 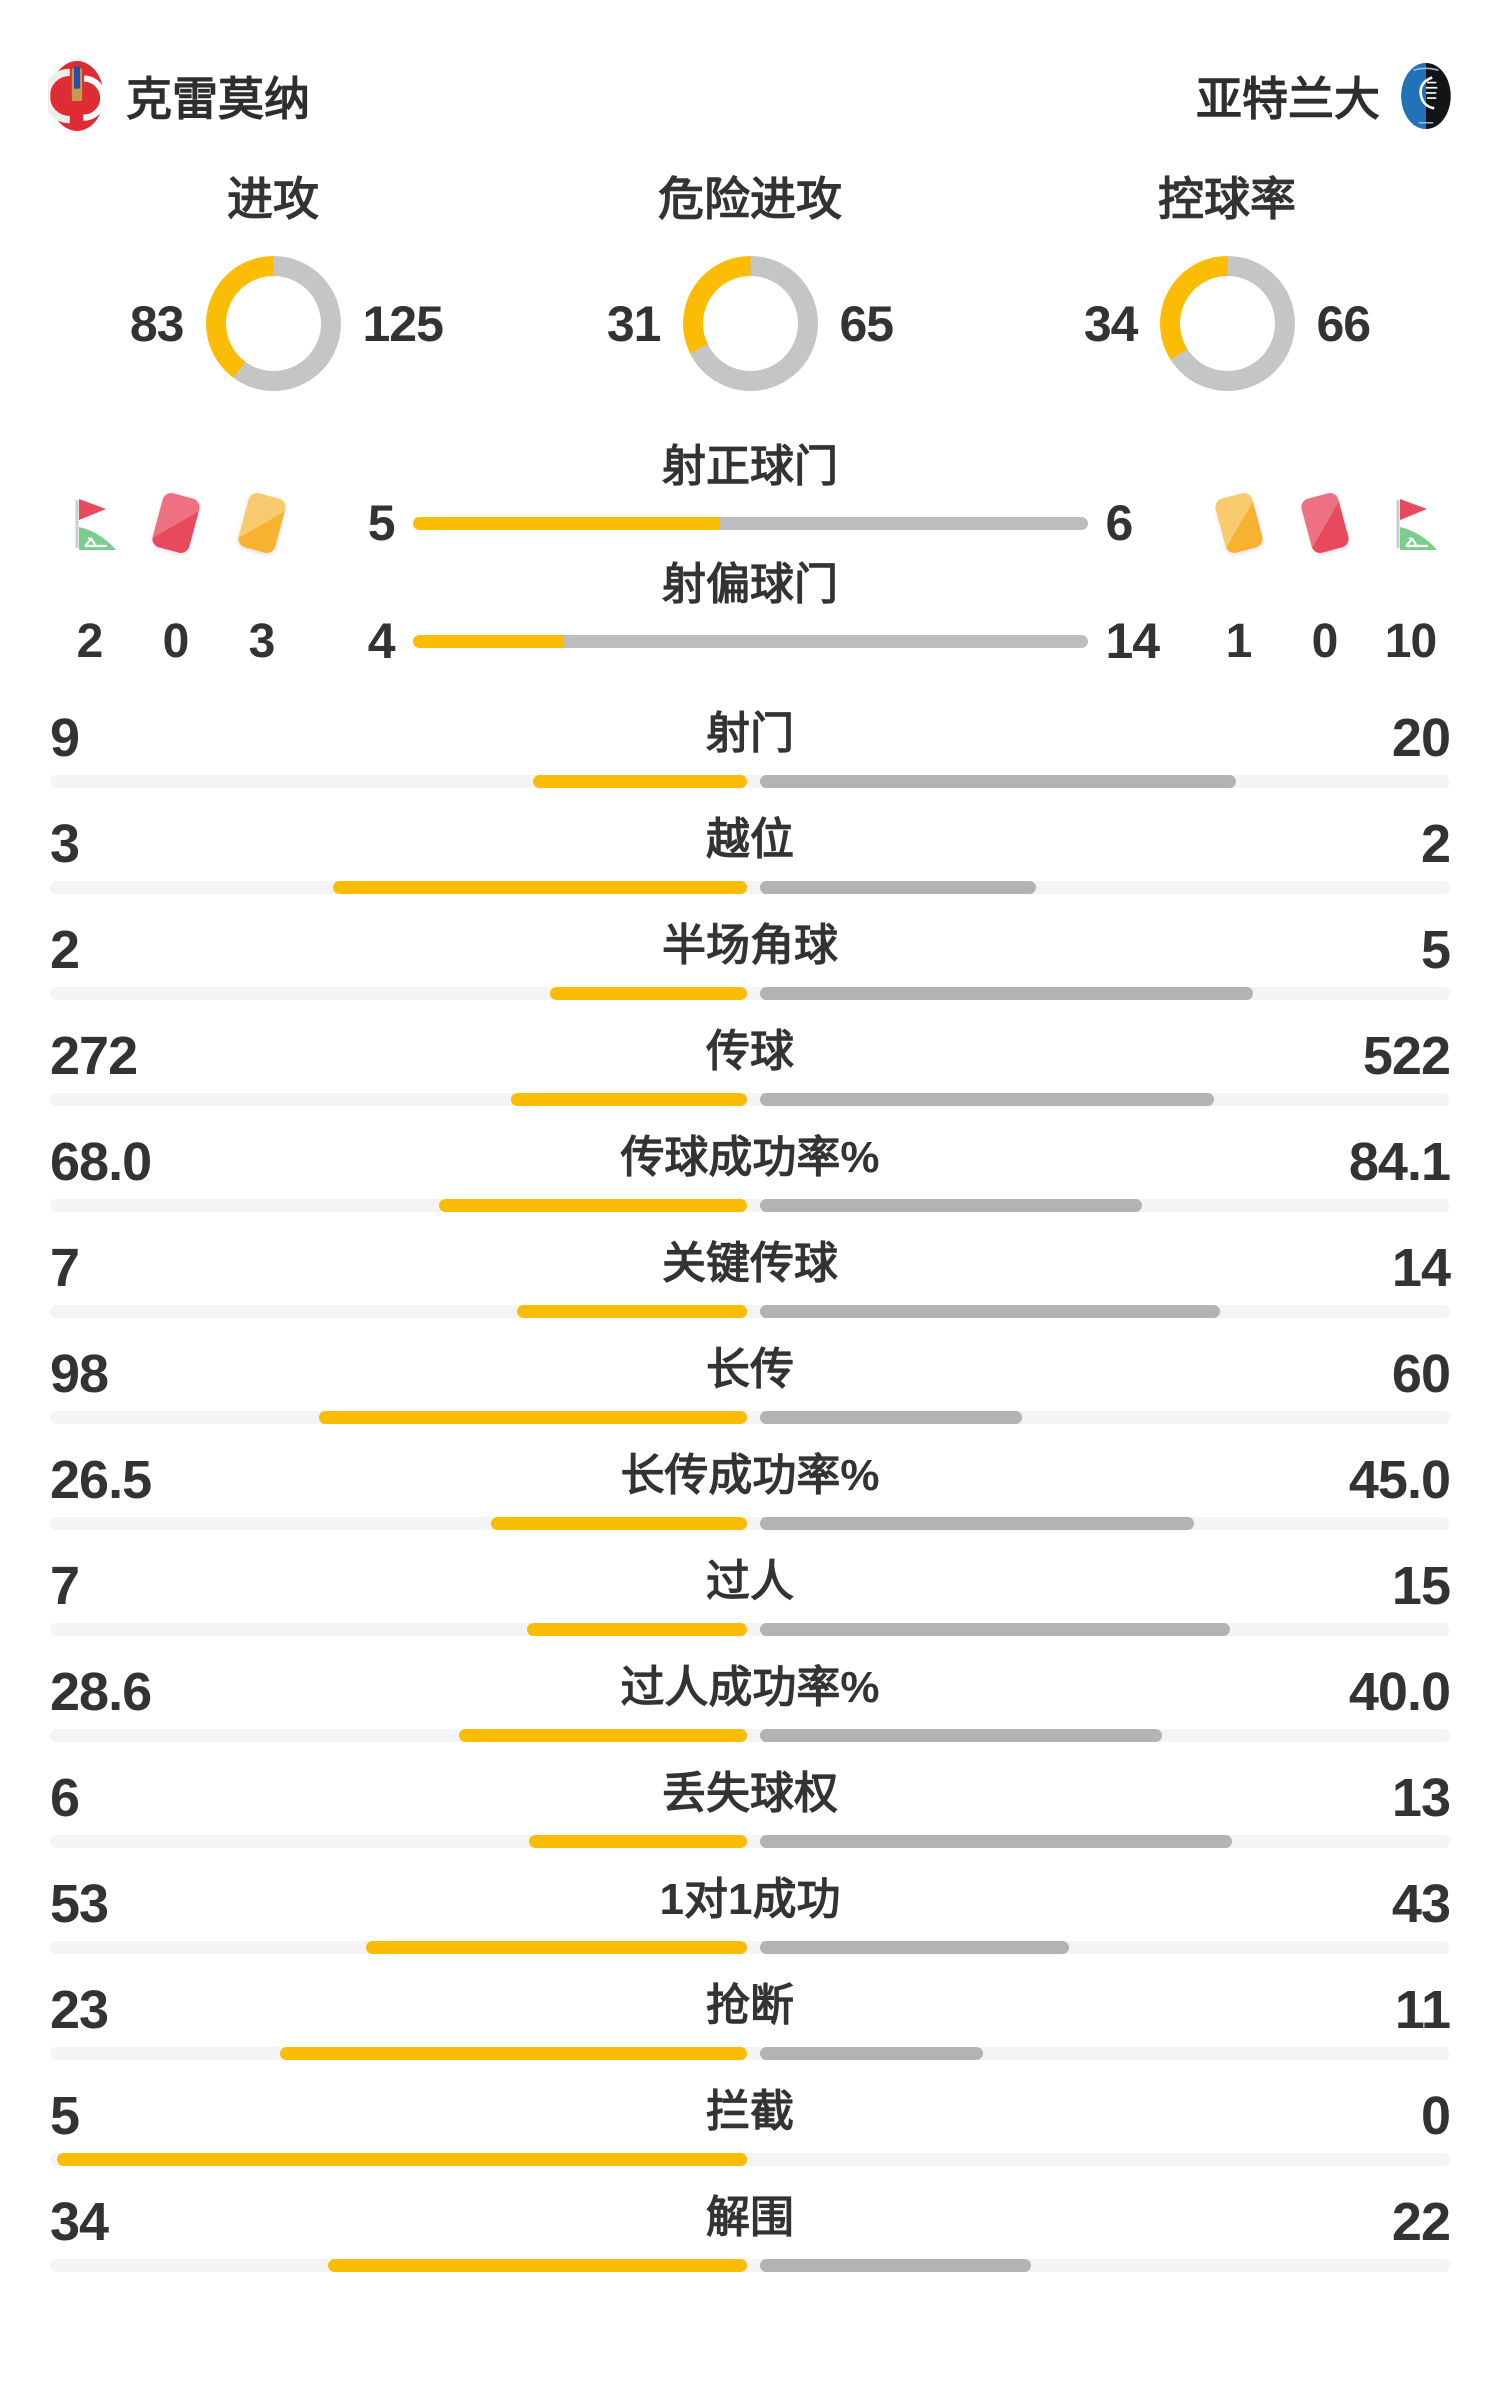 What do you see at coordinates (750, 839) in the screenshot?
I see `stat-label: 越位` at bounding box center [750, 839].